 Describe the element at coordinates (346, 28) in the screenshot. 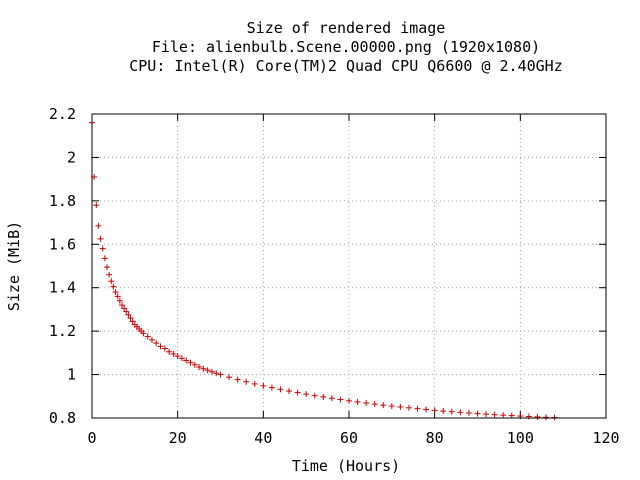

I see `chart-title-line-1: Size of rendered image` at that location.